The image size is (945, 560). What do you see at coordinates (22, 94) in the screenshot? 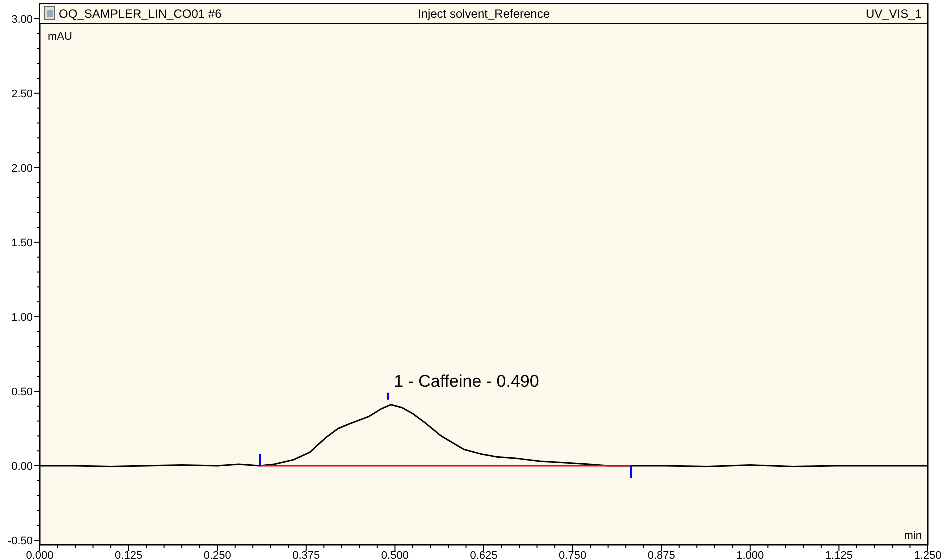
I see `y-tick-label: 2.50` at bounding box center [22, 94].